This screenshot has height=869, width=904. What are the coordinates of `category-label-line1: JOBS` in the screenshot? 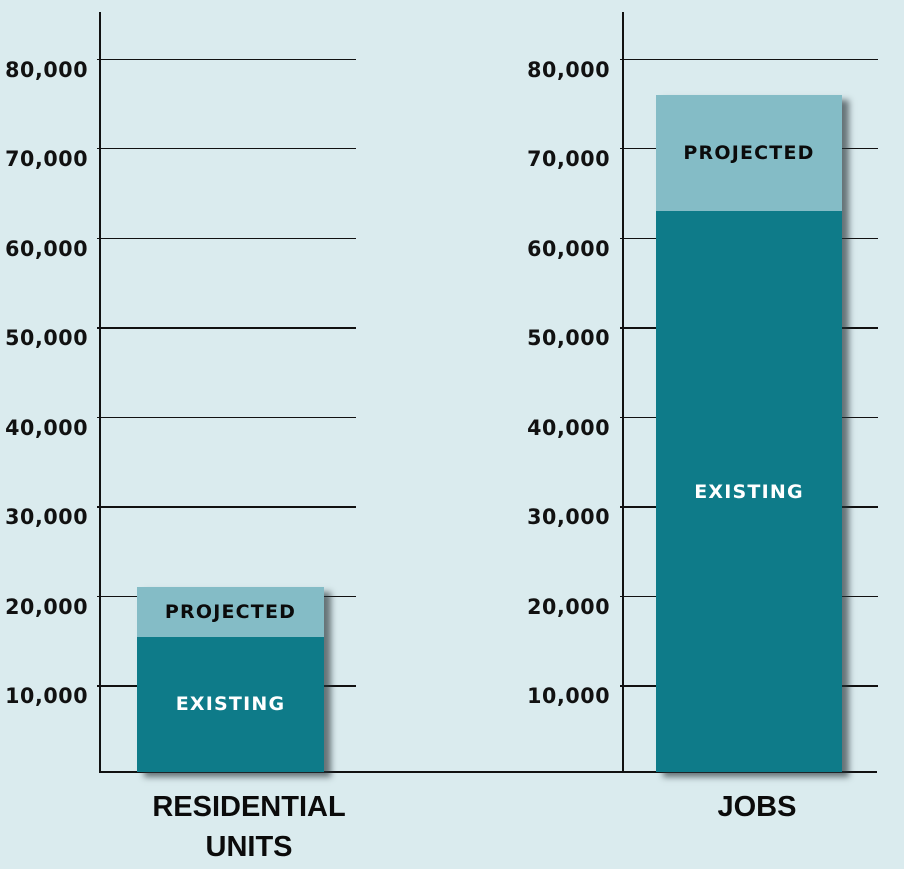 It's located at (757, 807).